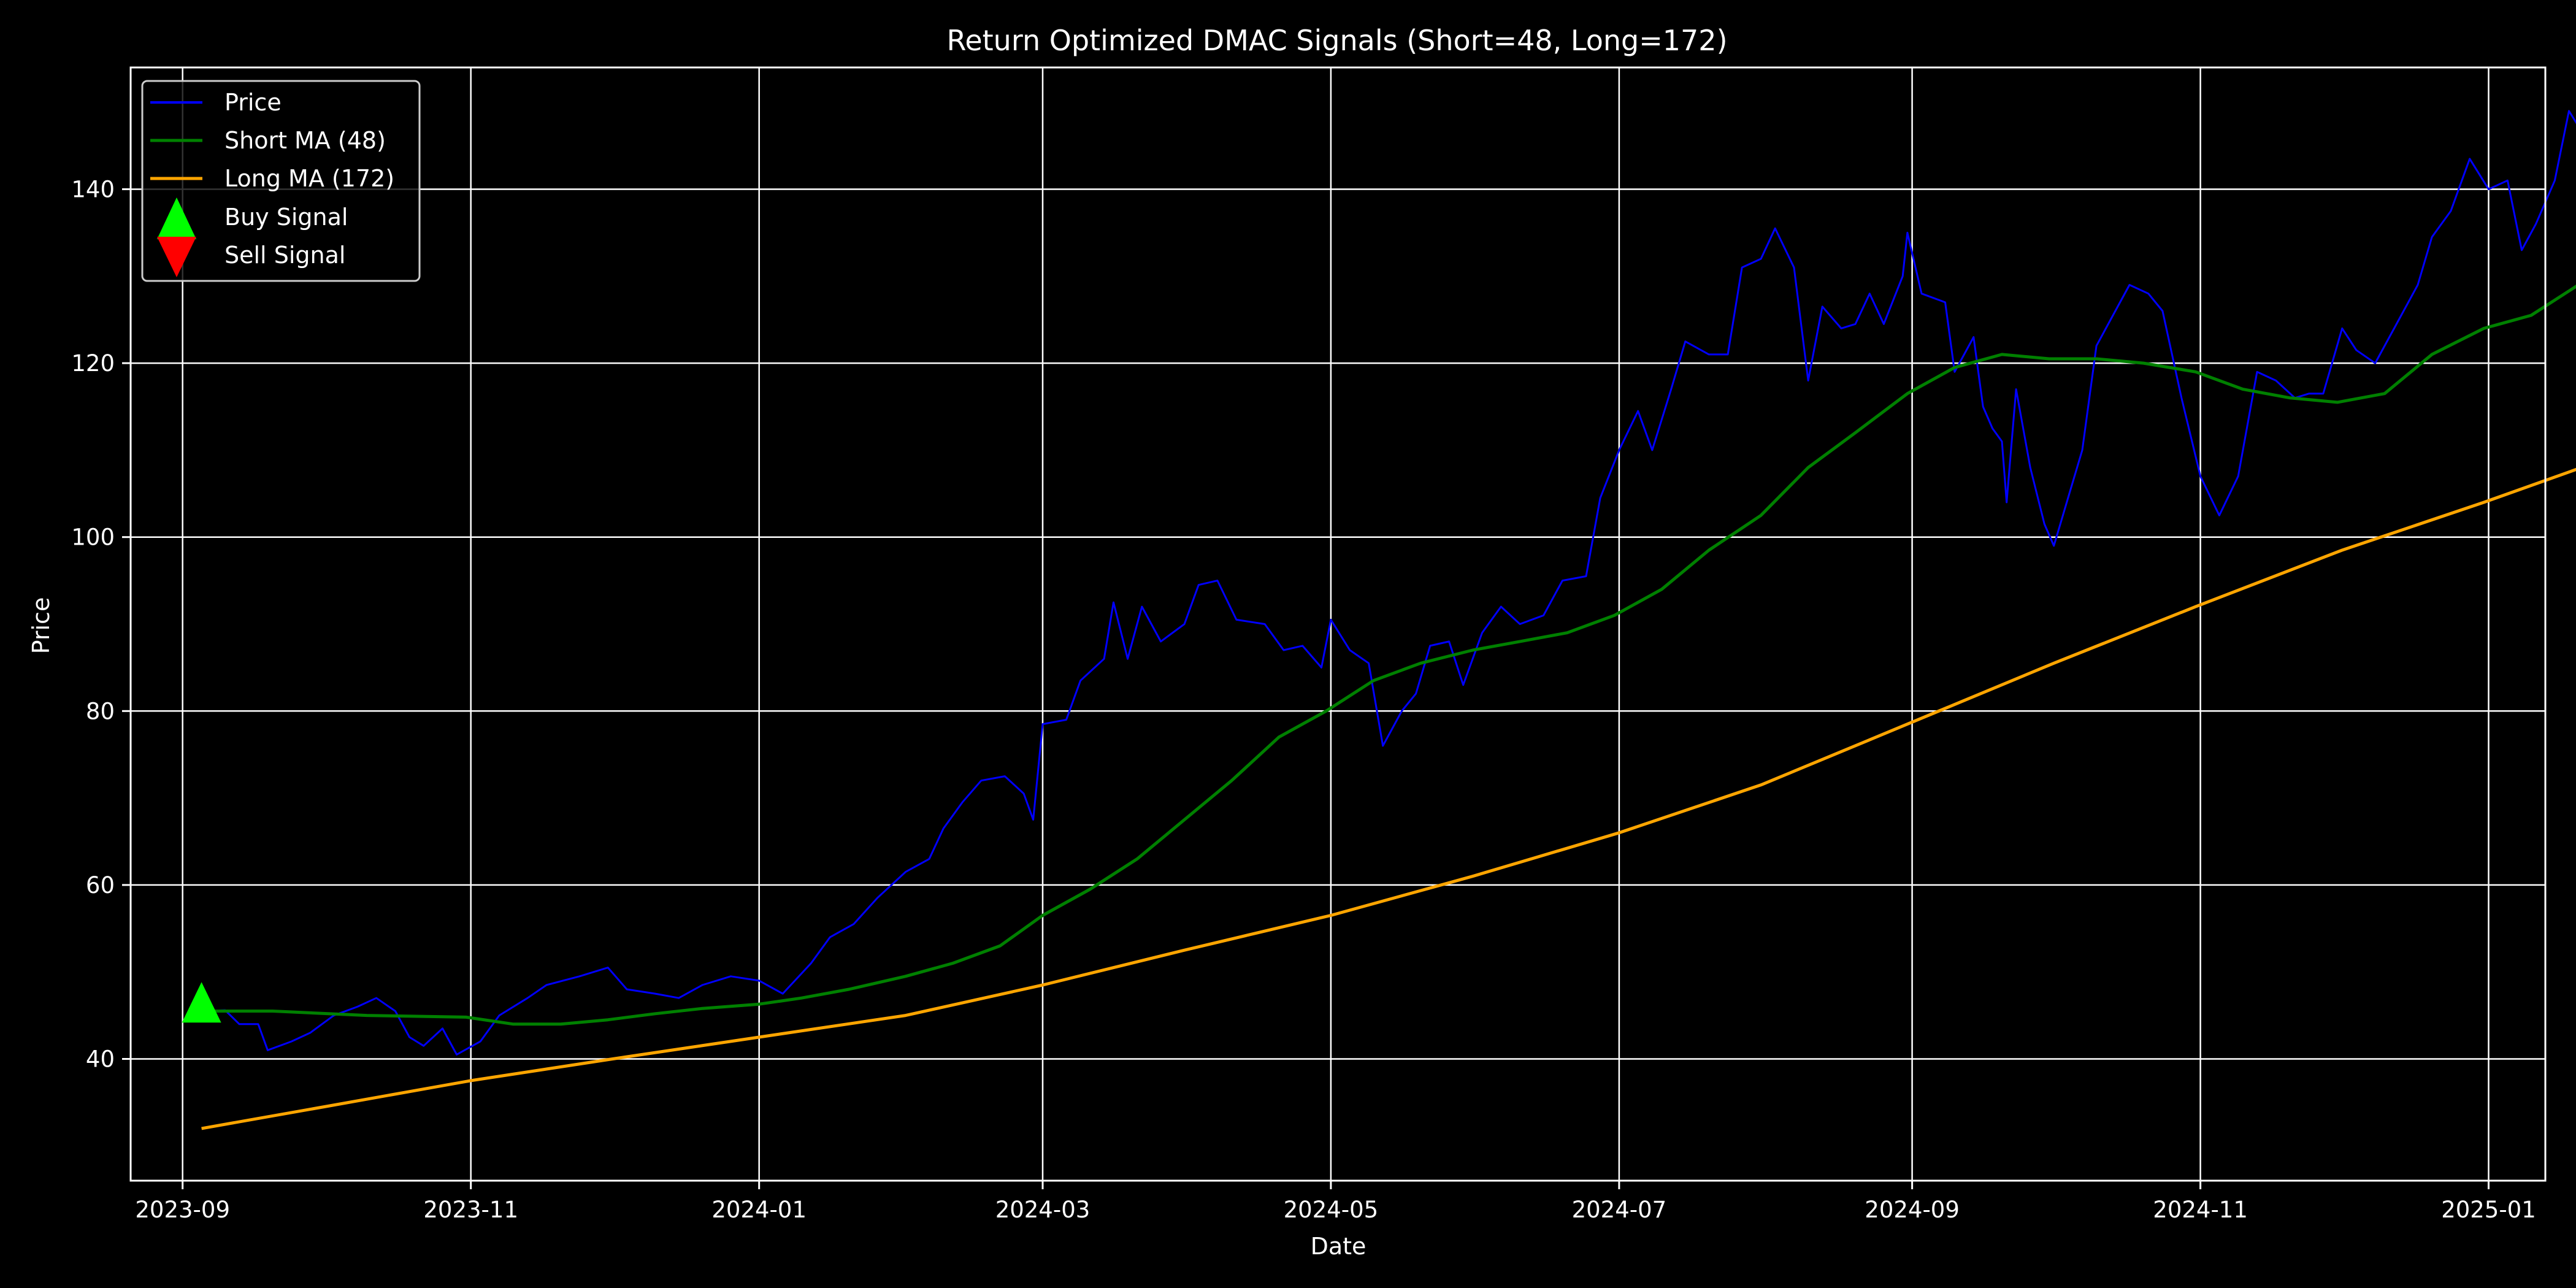  What do you see at coordinates (759, 1210) in the screenshot?
I see `x-tick-label: 2024-01` at bounding box center [759, 1210].